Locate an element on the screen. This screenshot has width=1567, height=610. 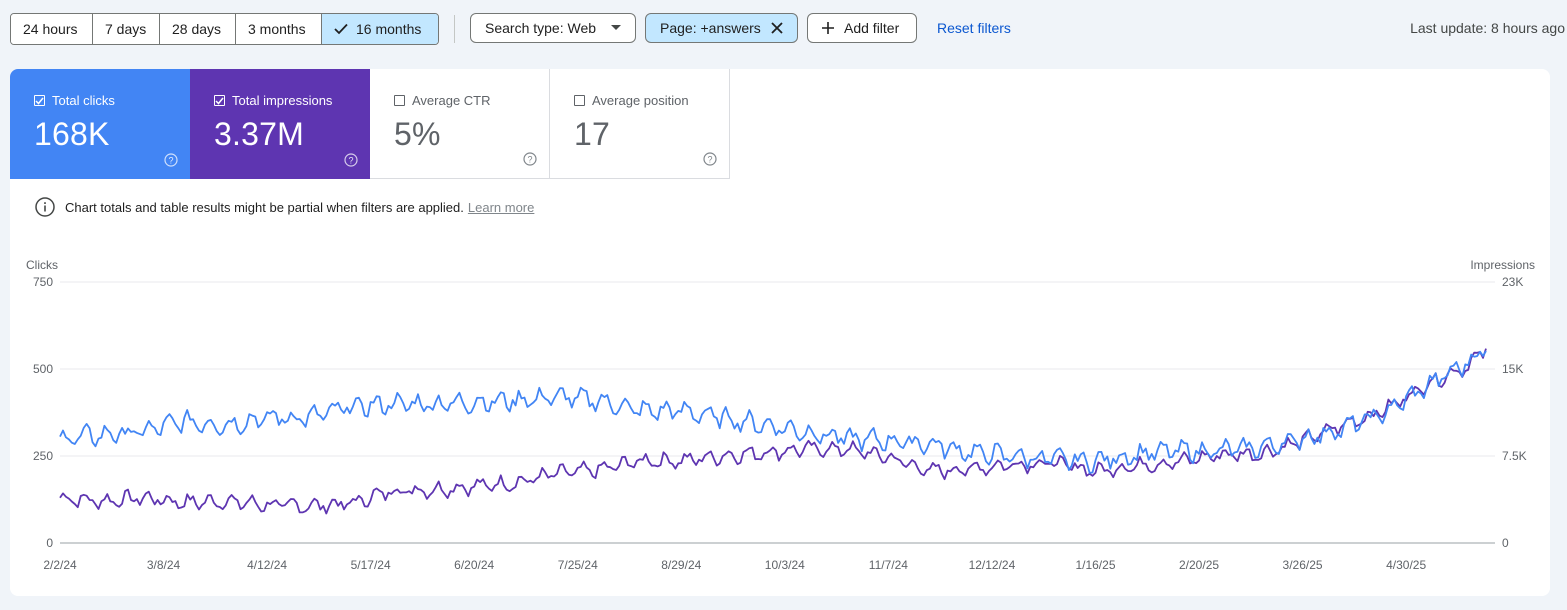
range-label: 7 days is located at coordinates (126, 29).